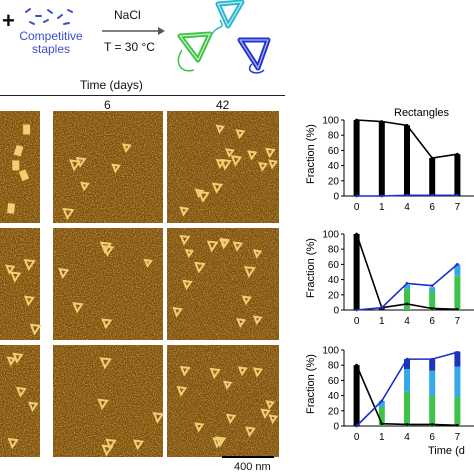  What do you see at coordinates (446, 451) in the screenshot?
I see `x-axis-label: Time (d` at bounding box center [446, 451].